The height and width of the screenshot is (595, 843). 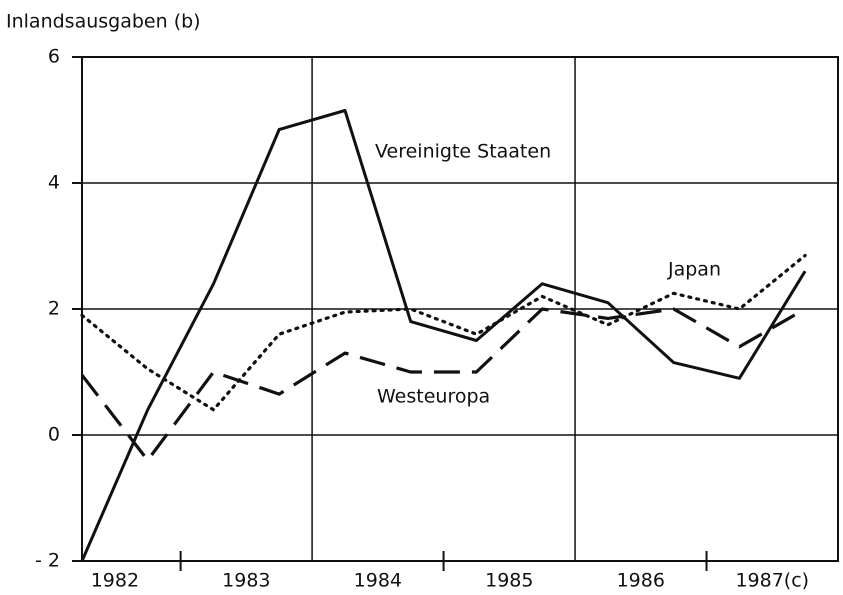 What do you see at coordinates (54, 57) in the screenshot?
I see `y-tick-label: 6` at bounding box center [54, 57].